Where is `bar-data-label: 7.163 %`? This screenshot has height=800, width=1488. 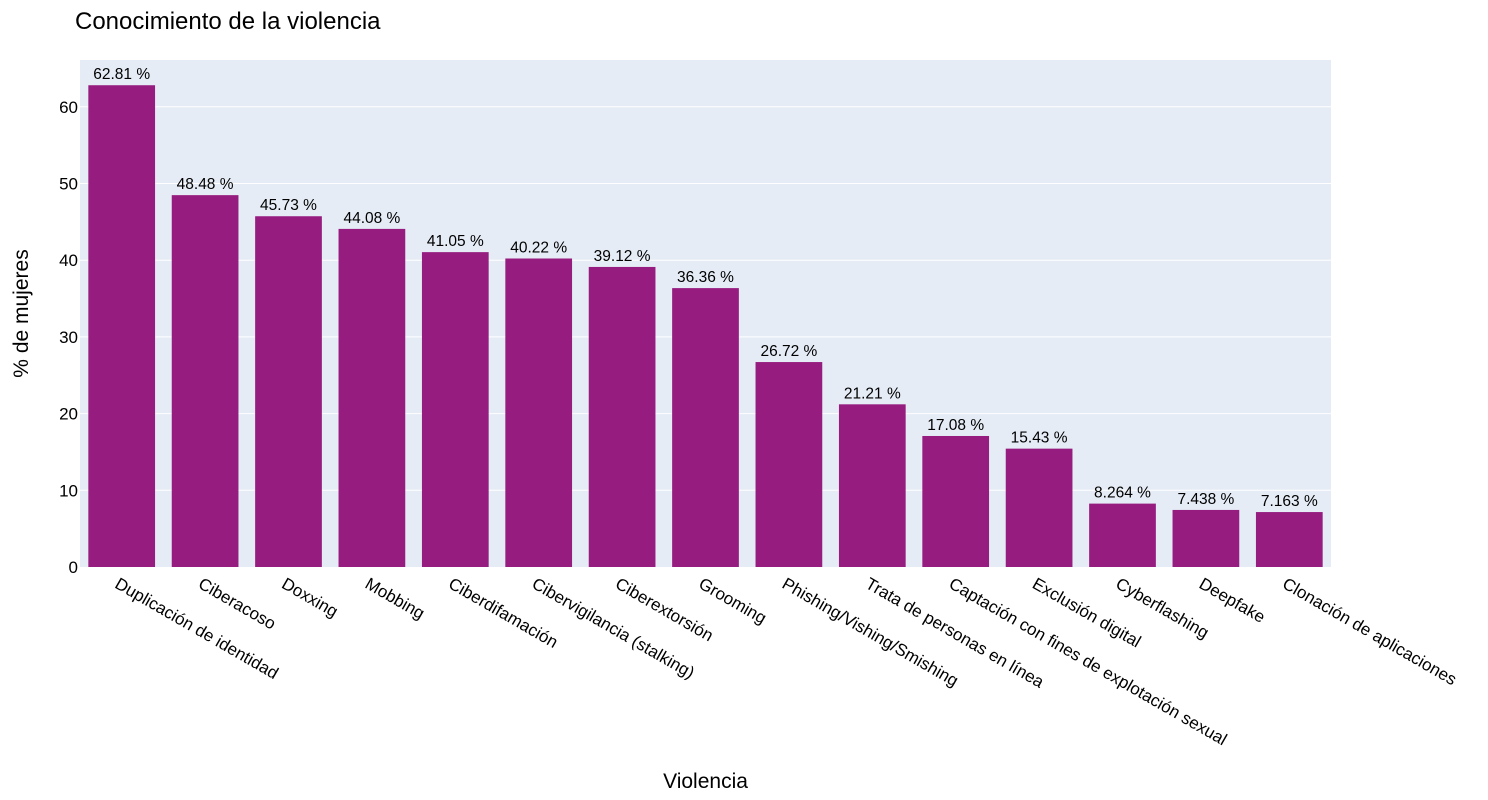
bar-data-label: 7.163 % is located at coordinates (1289, 501).